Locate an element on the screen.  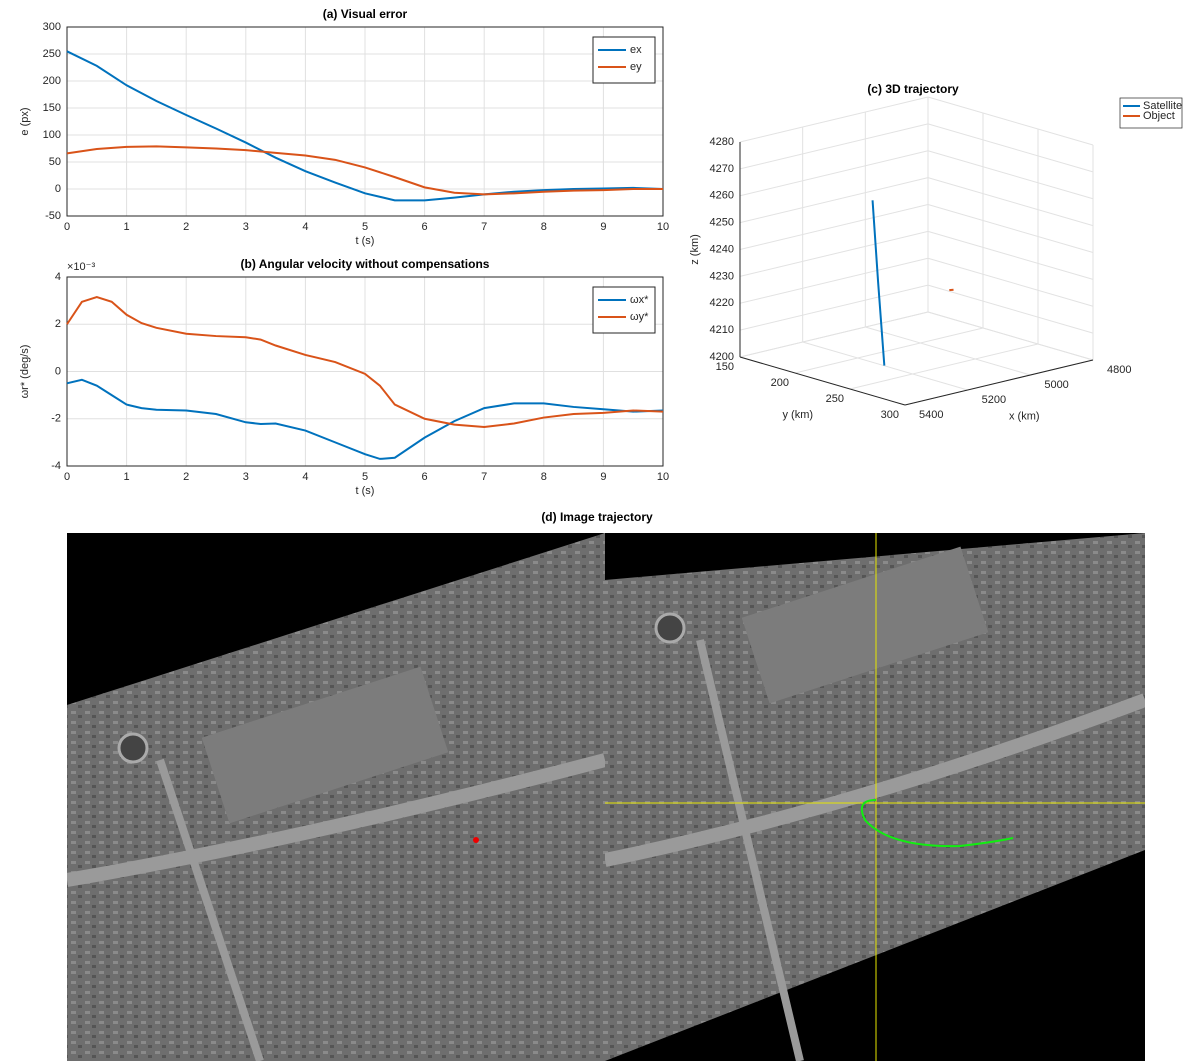
z-tick-label: 4210 is located at coordinates (722, 330).